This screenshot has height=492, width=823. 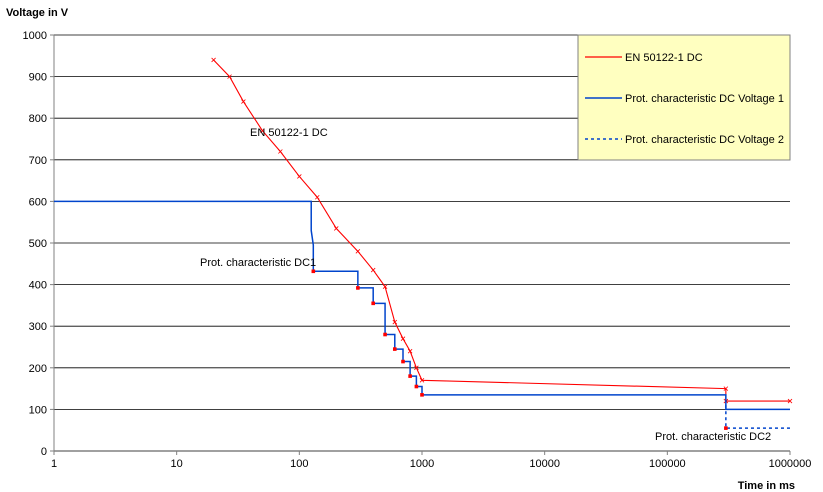 What do you see at coordinates (38, 161) in the screenshot?
I see `y-tick-label: 700` at bounding box center [38, 161].